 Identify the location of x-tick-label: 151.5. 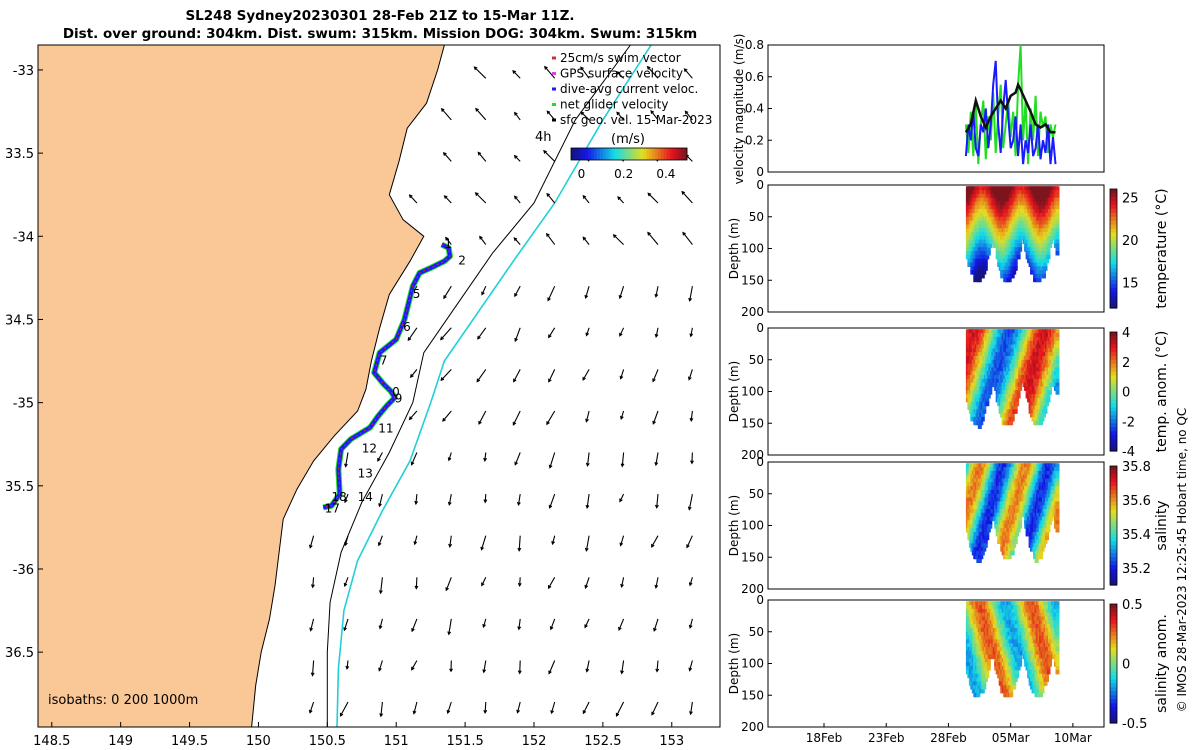
(465, 741).